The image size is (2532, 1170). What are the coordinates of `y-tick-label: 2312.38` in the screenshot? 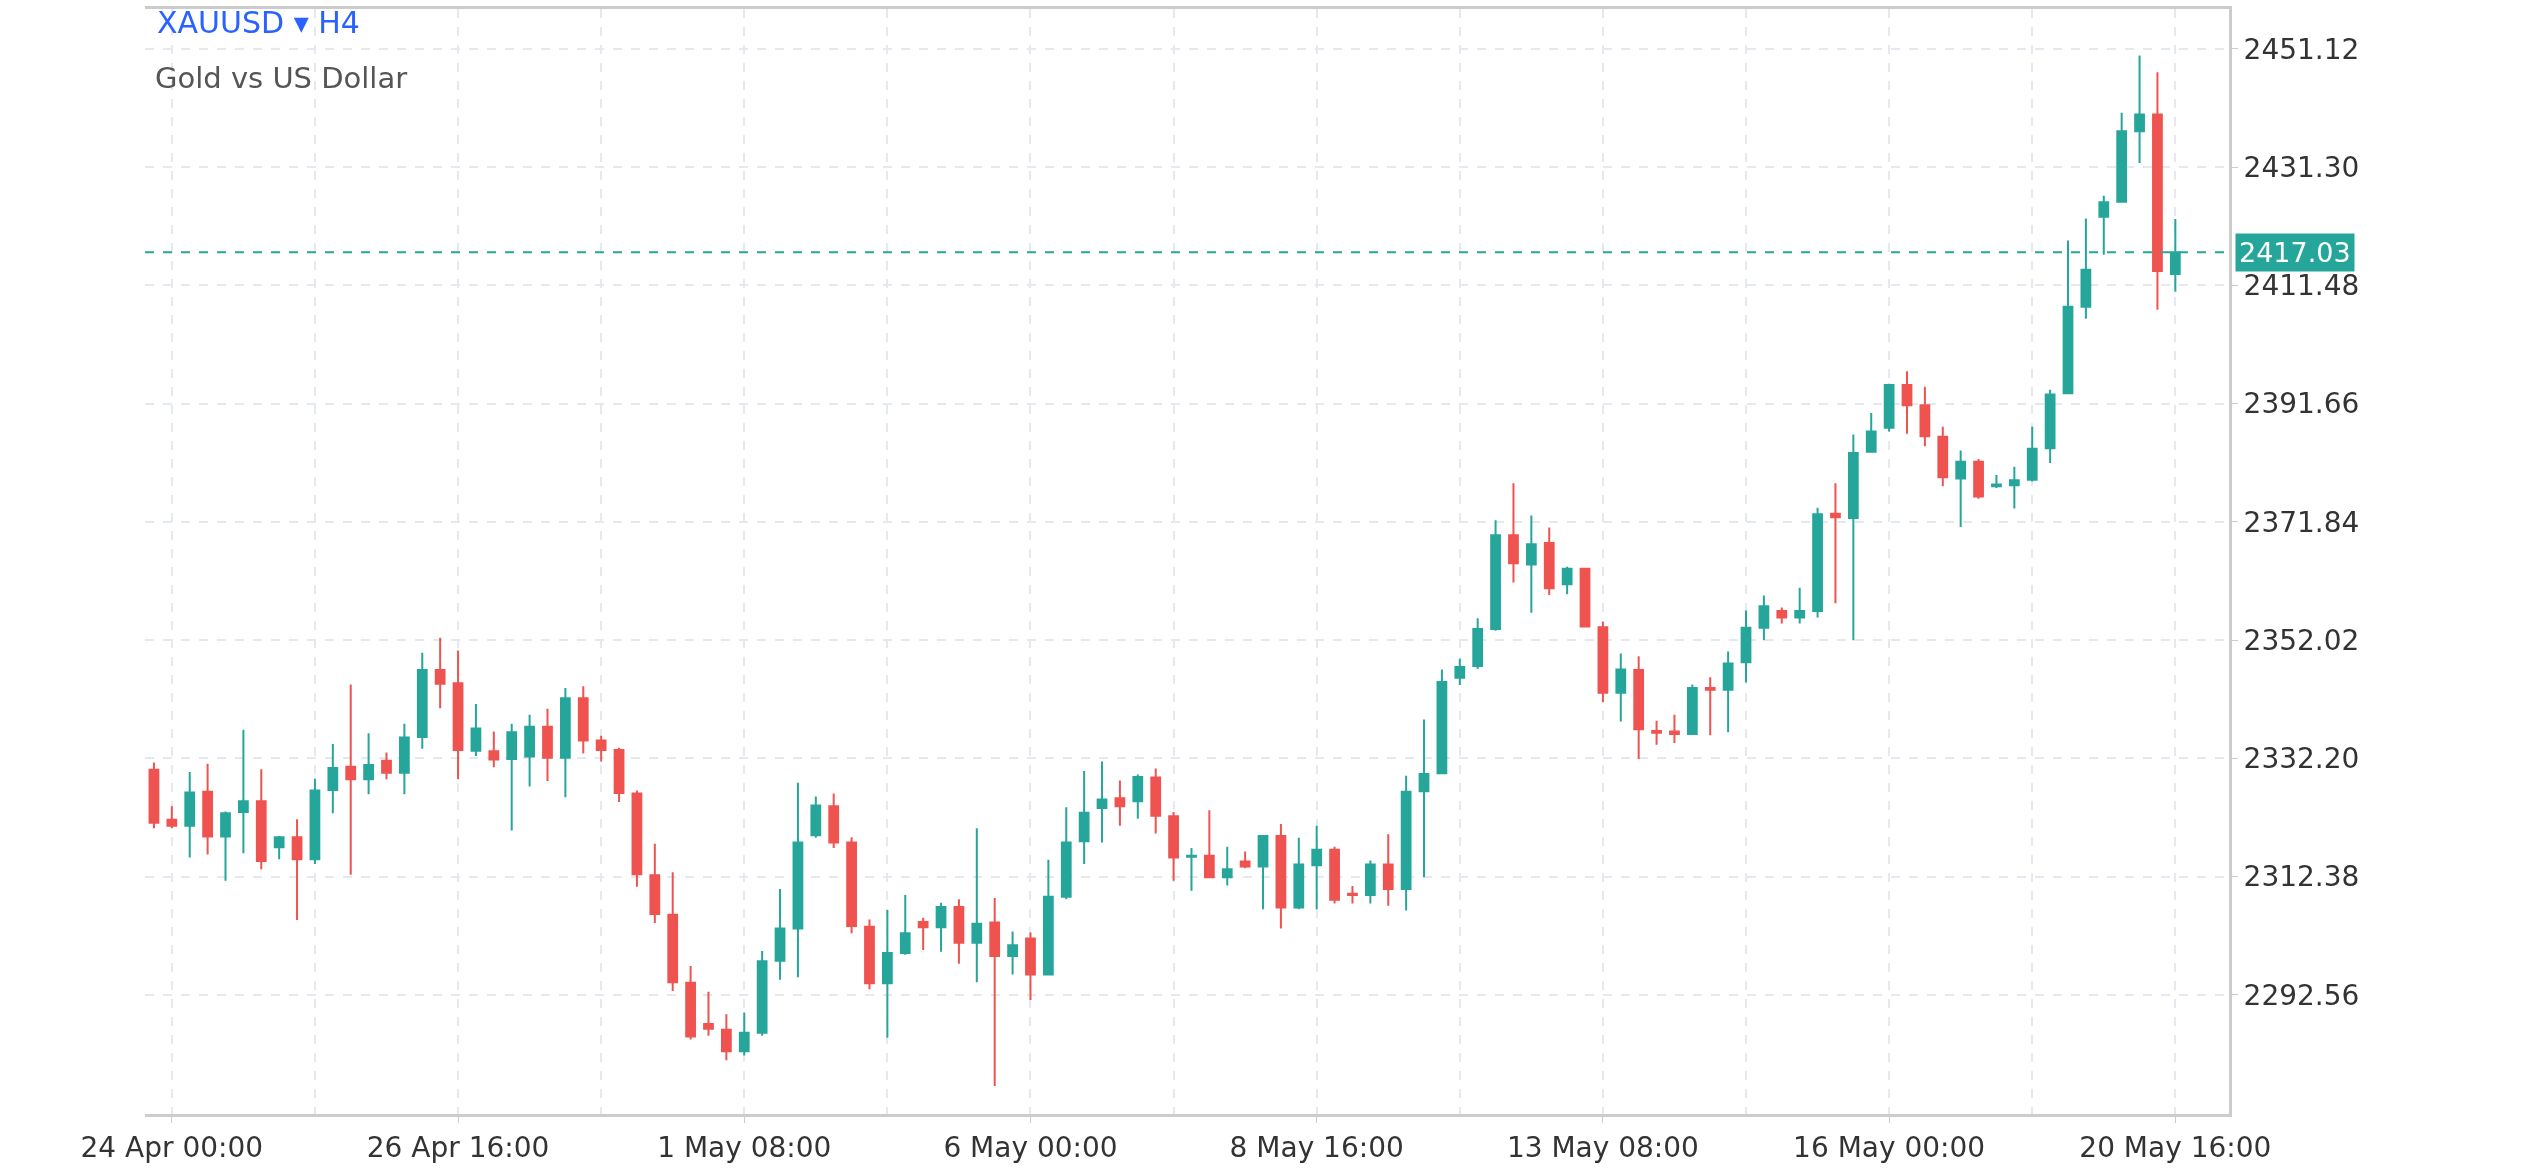 It's located at (2301, 877).